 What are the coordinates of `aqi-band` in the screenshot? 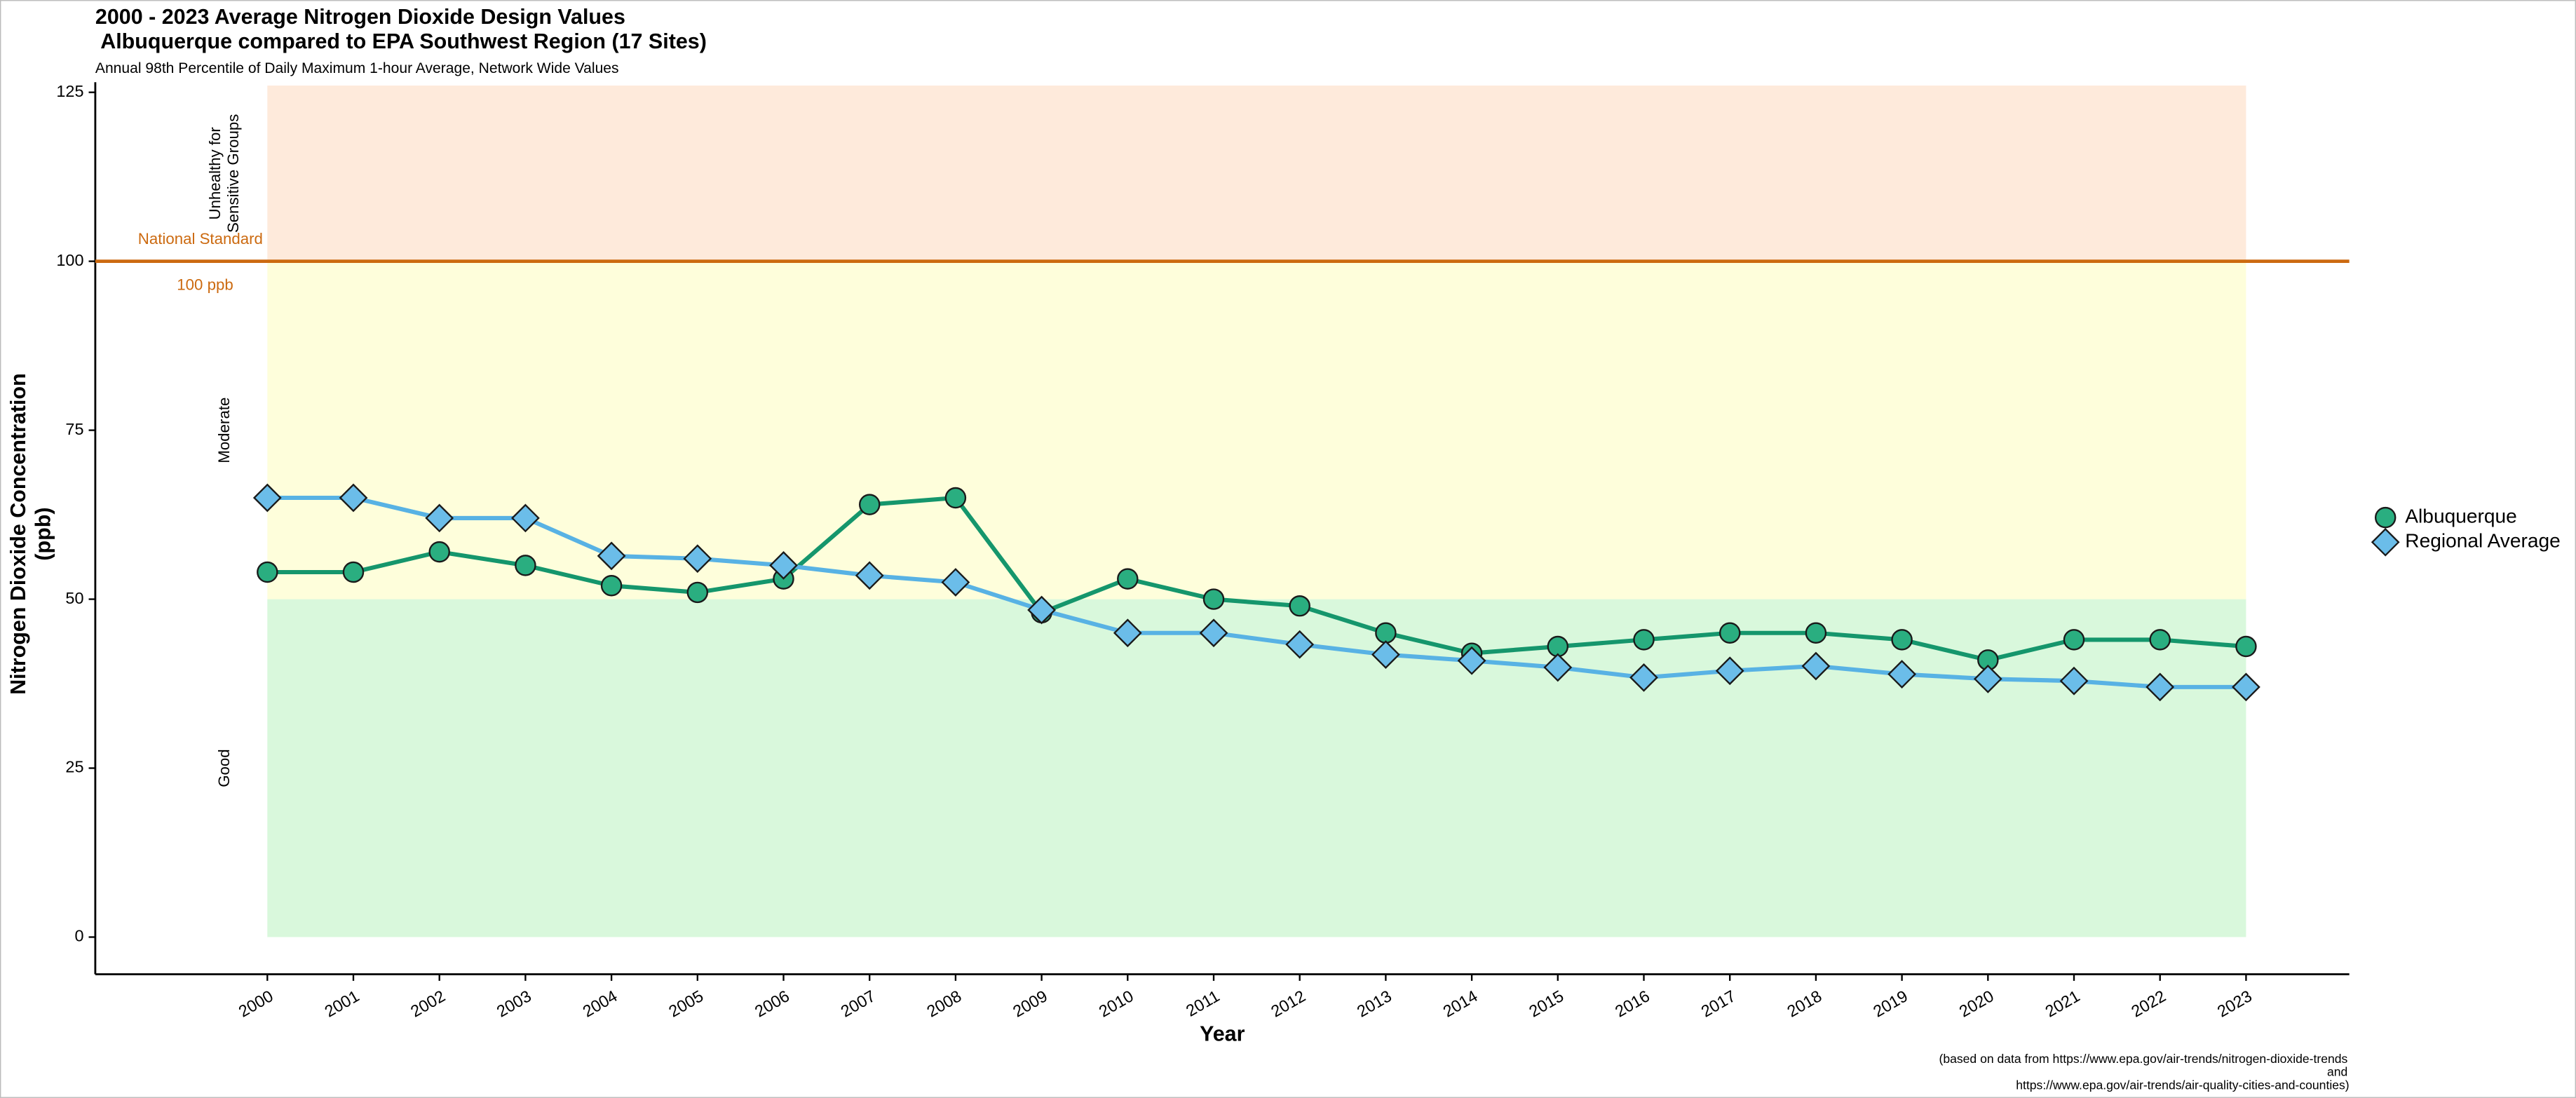 It's located at (1256, 174).